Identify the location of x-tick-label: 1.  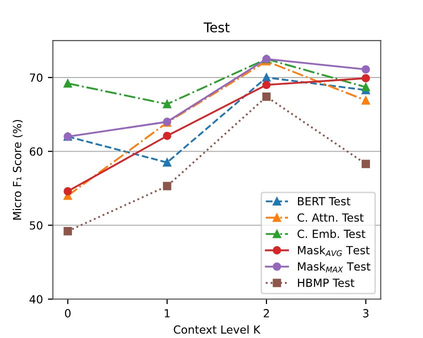
(167, 313).